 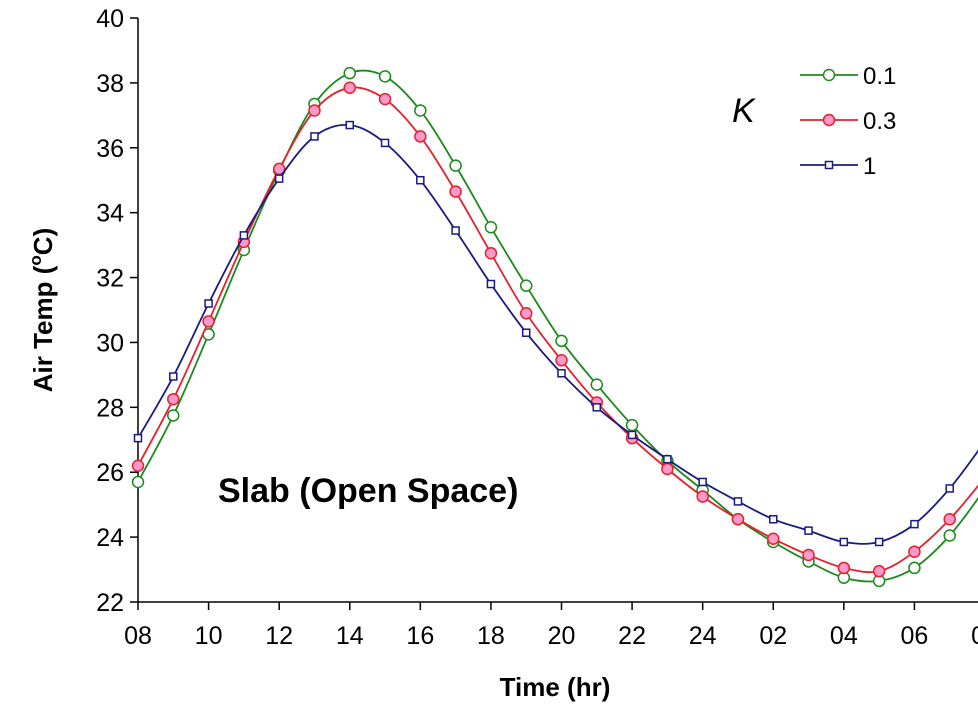 What do you see at coordinates (110, 603) in the screenshot?
I see `y-tick-label: 22` at bounding box center [110, 603].